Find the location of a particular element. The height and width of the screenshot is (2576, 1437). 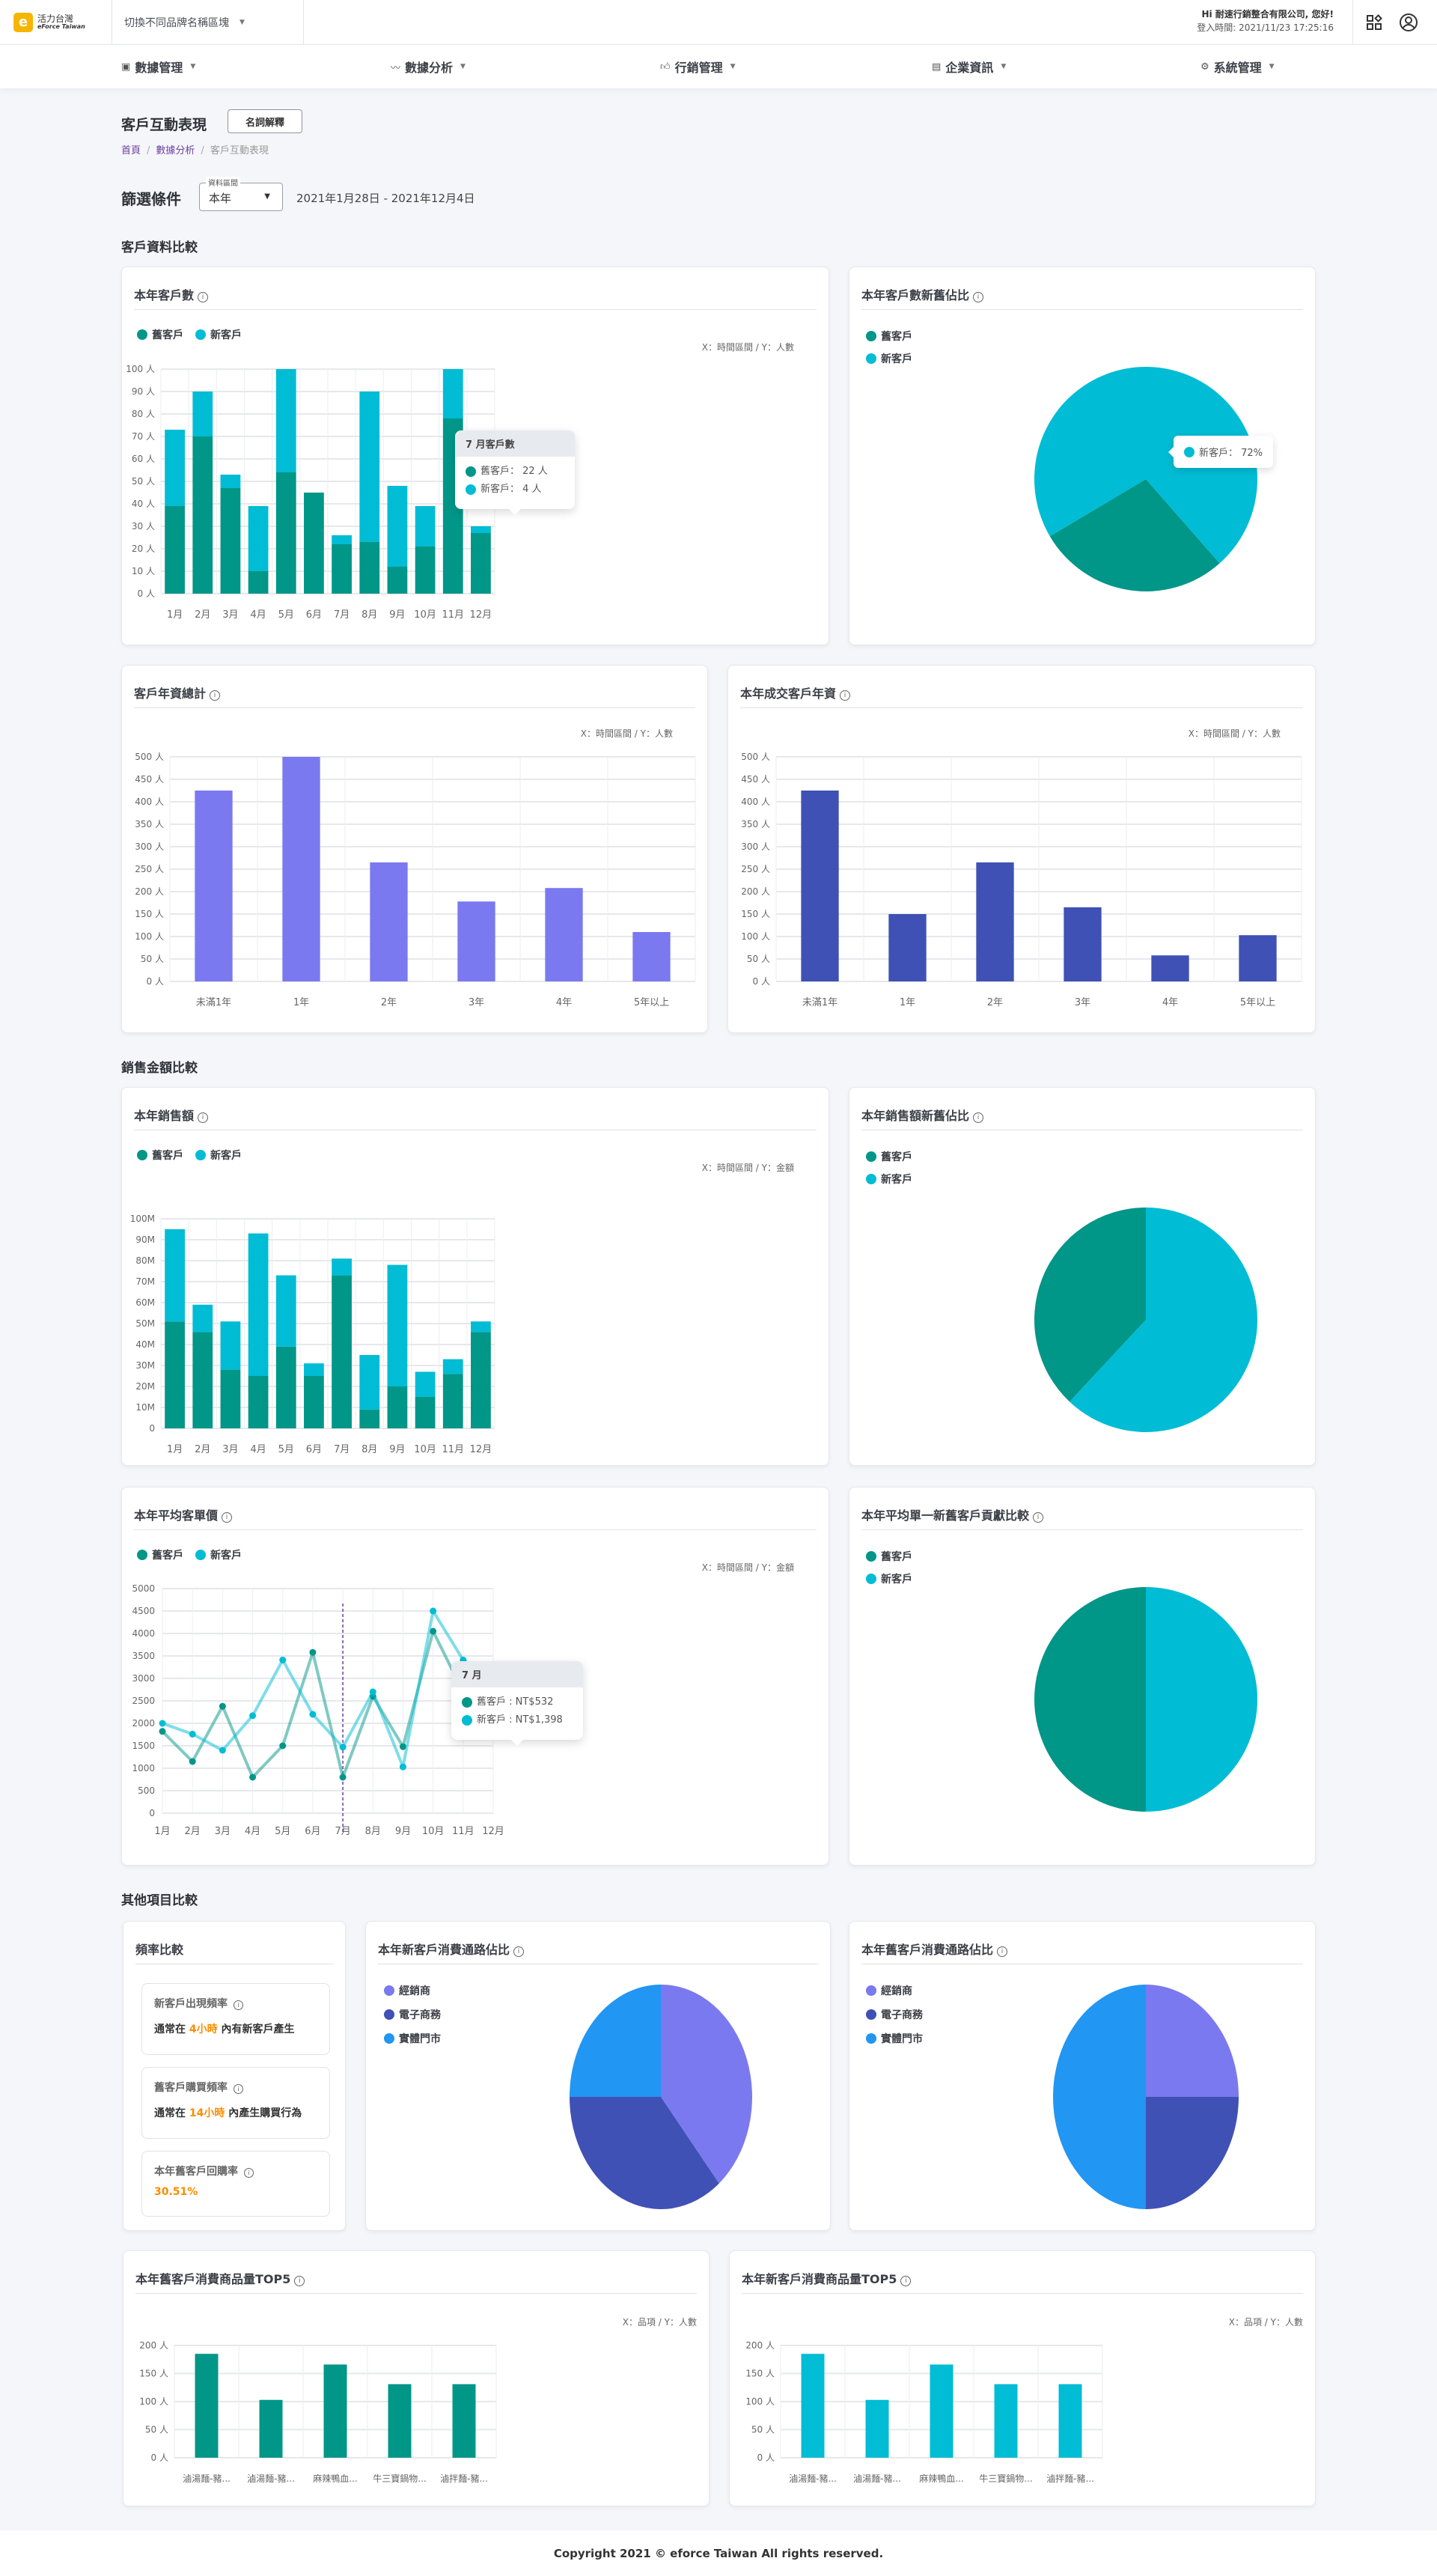

nav-item-data-analysis: 〰 數據分析 ▼ is located at coordinates (428, 66).